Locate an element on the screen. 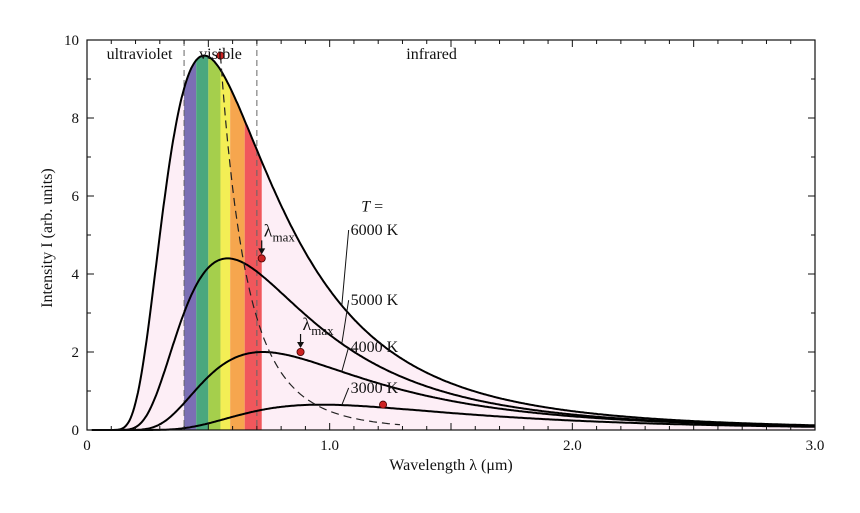 This screenshot has height=513, width=860. peak-marker-5000k is located at coordinates (261, 258).